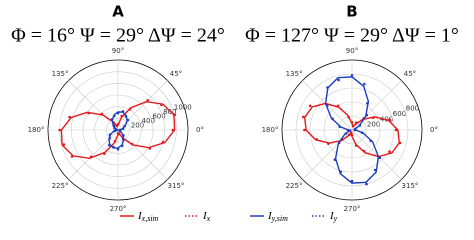  Describe the element at coordinates (277, 216) in the screenshot. I see `legend-label: Iy,sim` at that location.